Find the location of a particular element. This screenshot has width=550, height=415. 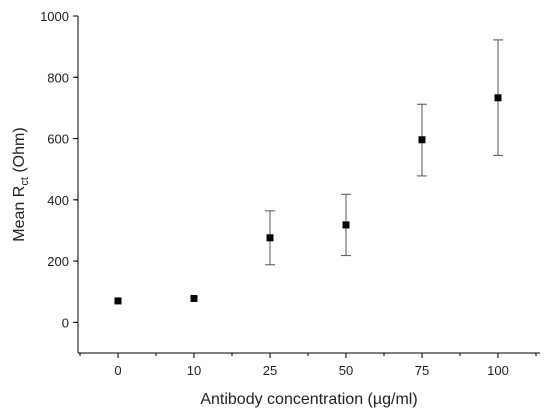

y-tick-label: 0 is located at coordinates (65, 322).